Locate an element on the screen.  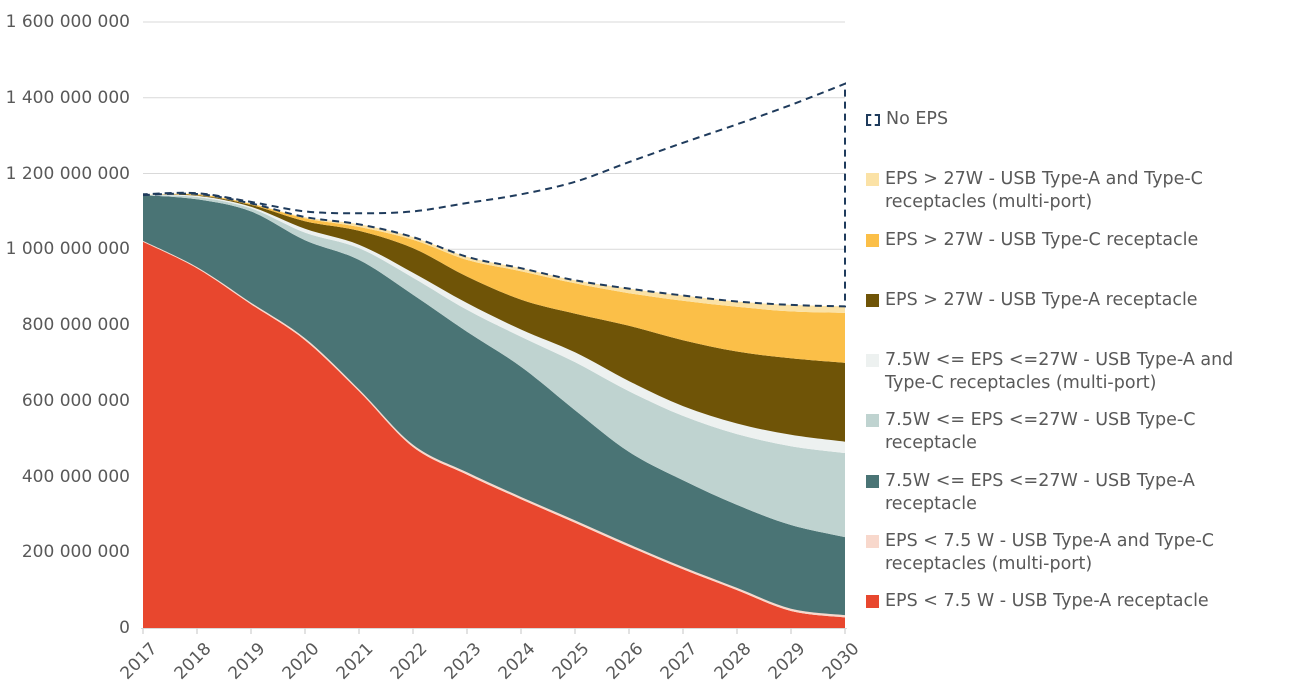
legend-label: EPS > 27W - USB Type-C receptacle is located at coordinates (1042, 239).